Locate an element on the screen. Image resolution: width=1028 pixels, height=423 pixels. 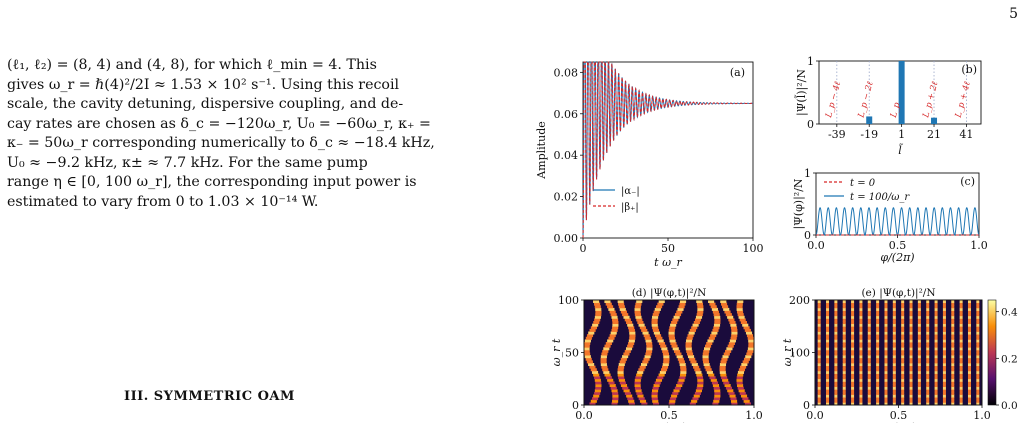
legend-label-alpha: |α₋| is located at coordinates (630, 191).